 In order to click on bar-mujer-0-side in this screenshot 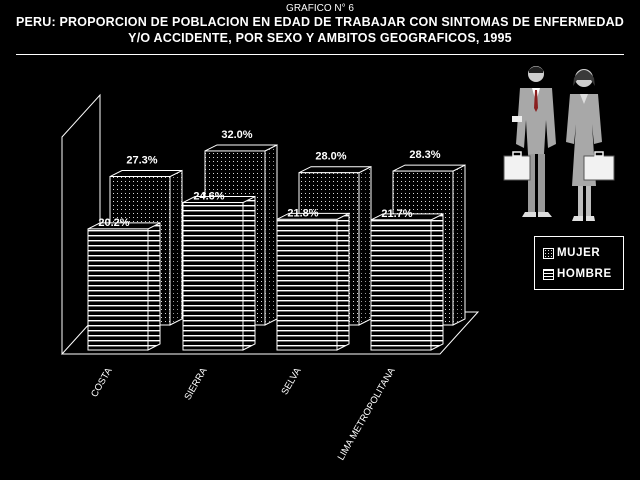, I will do `click(176, 247)`.